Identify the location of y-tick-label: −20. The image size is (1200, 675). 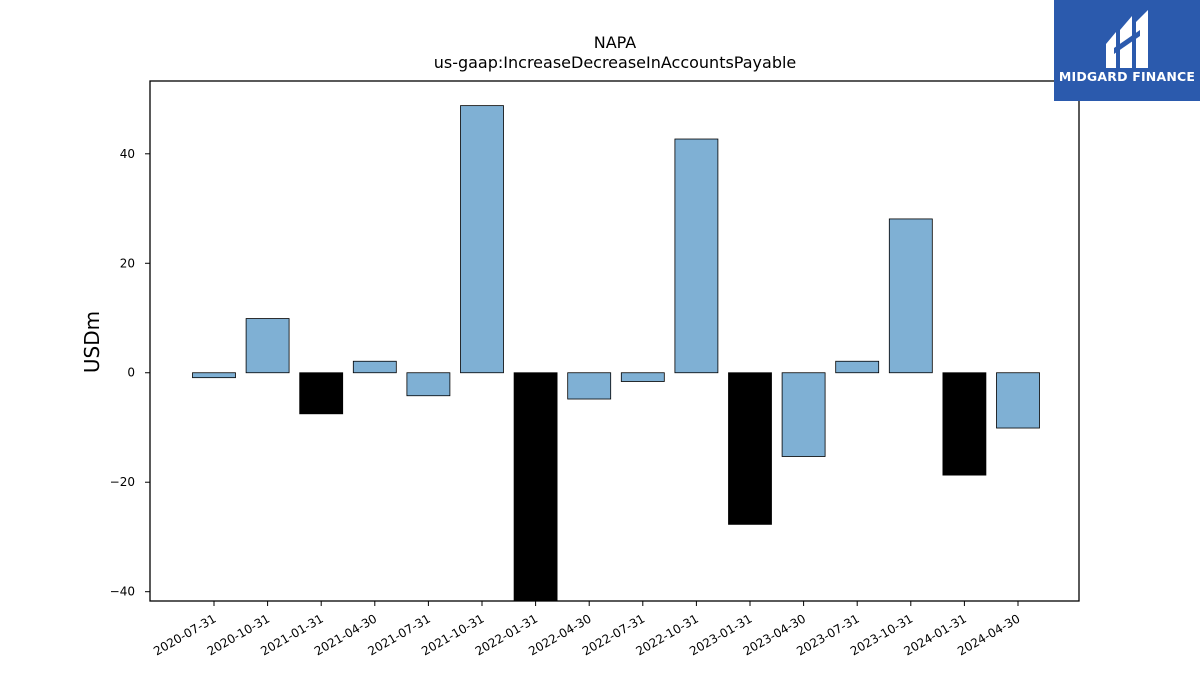
(122, 482).